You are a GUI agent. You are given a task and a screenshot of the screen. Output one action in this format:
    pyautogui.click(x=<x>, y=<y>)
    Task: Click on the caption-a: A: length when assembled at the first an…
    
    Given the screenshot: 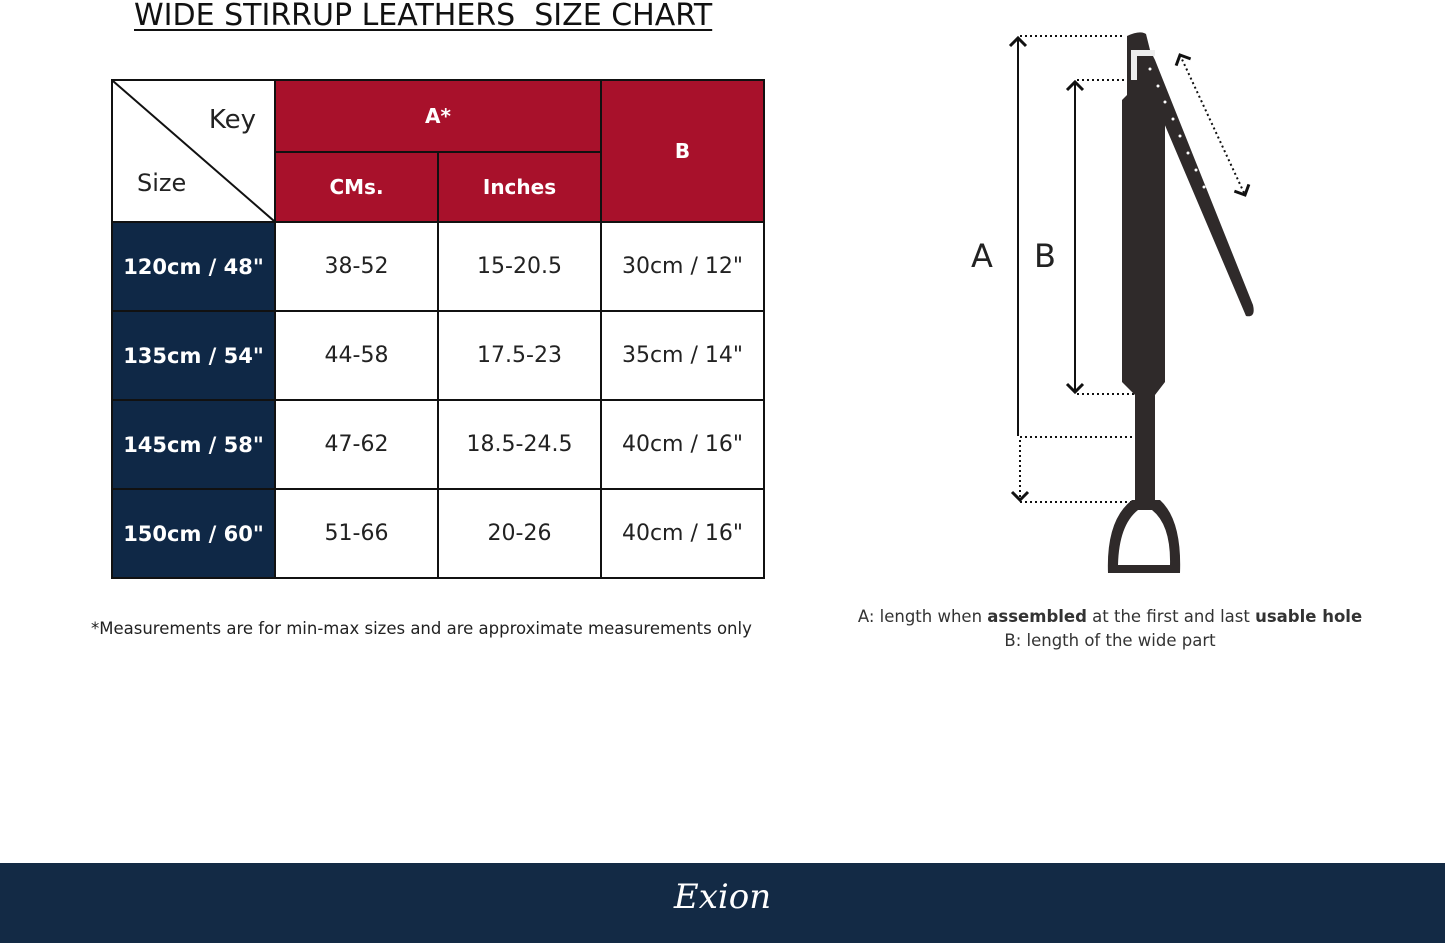 What is the action you would take?
    pyautogui.click(x=1110, y=616)
    